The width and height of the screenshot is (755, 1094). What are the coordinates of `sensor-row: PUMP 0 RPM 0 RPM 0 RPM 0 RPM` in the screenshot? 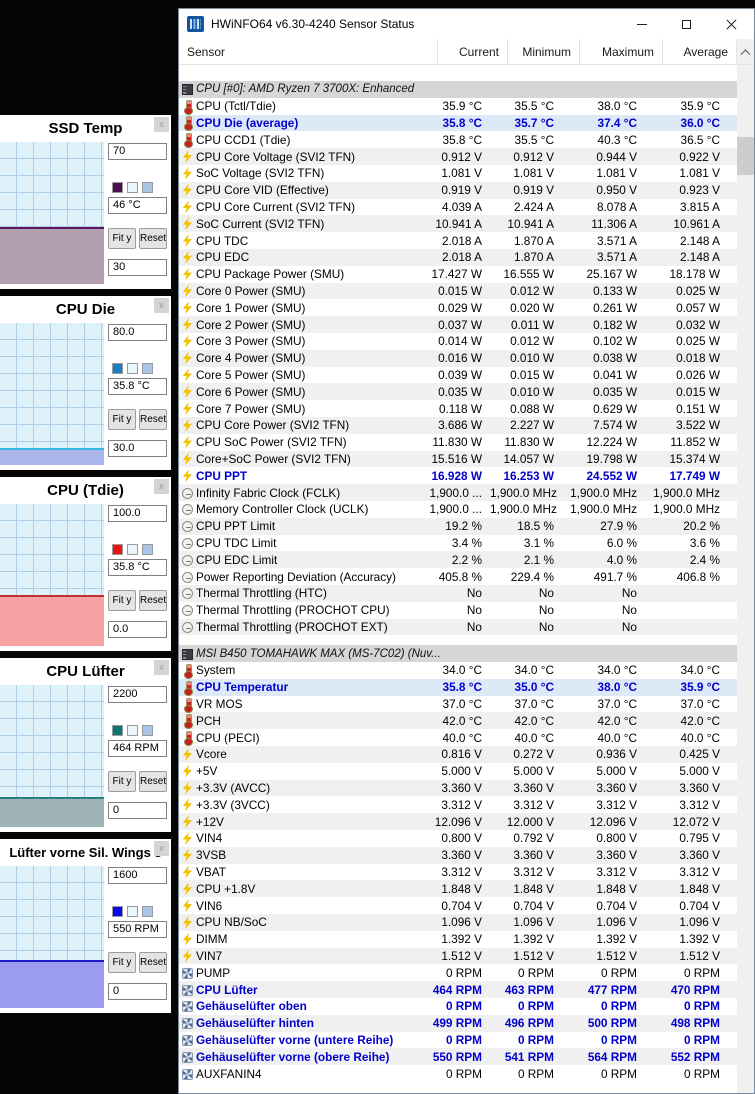 It's located at (458, 972).